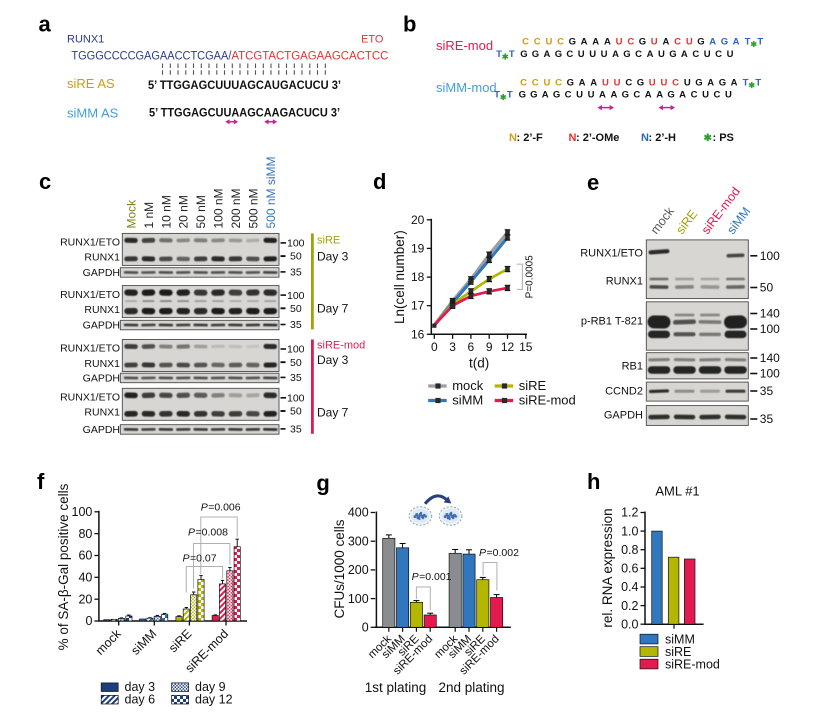 The width and height of the screenshot is (831, 725). Describe the element at coordinates (140, 700) in the screenshot. I see `svg-text: day 6` at that location.